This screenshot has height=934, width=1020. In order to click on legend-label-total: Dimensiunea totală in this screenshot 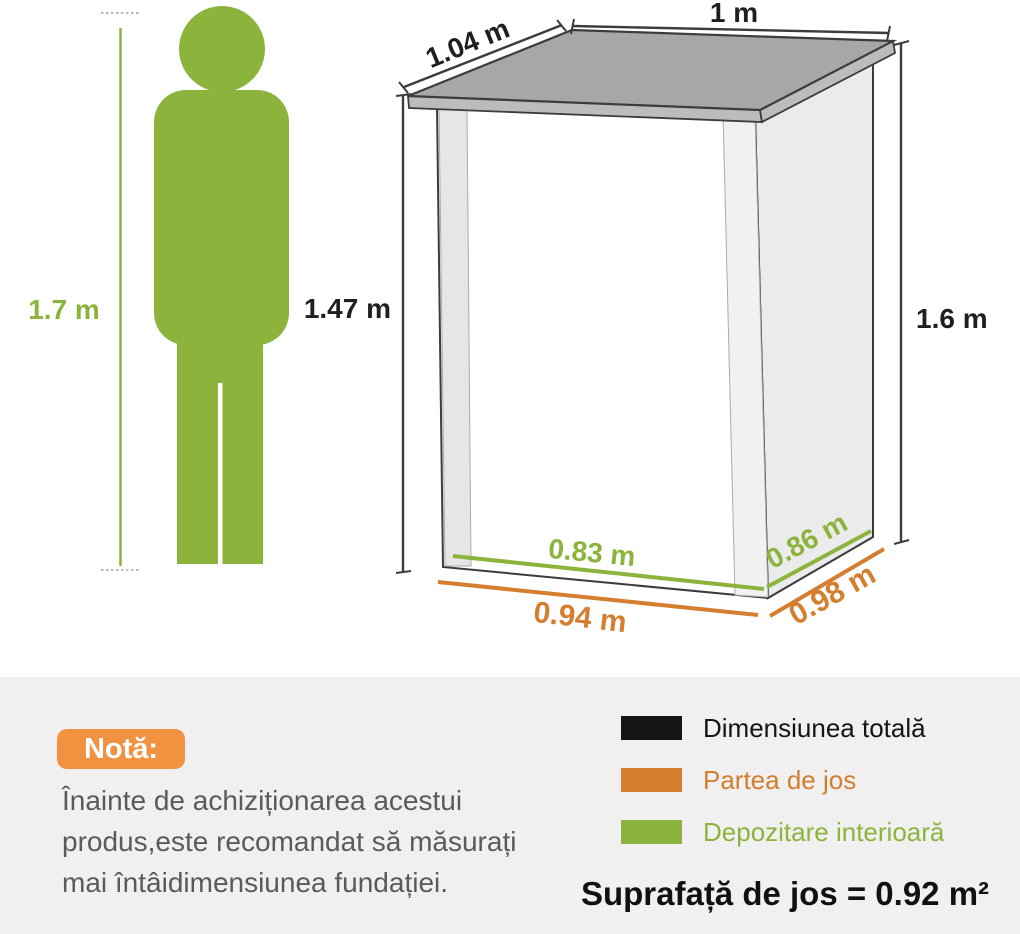, I will do `click(814, 727)`.